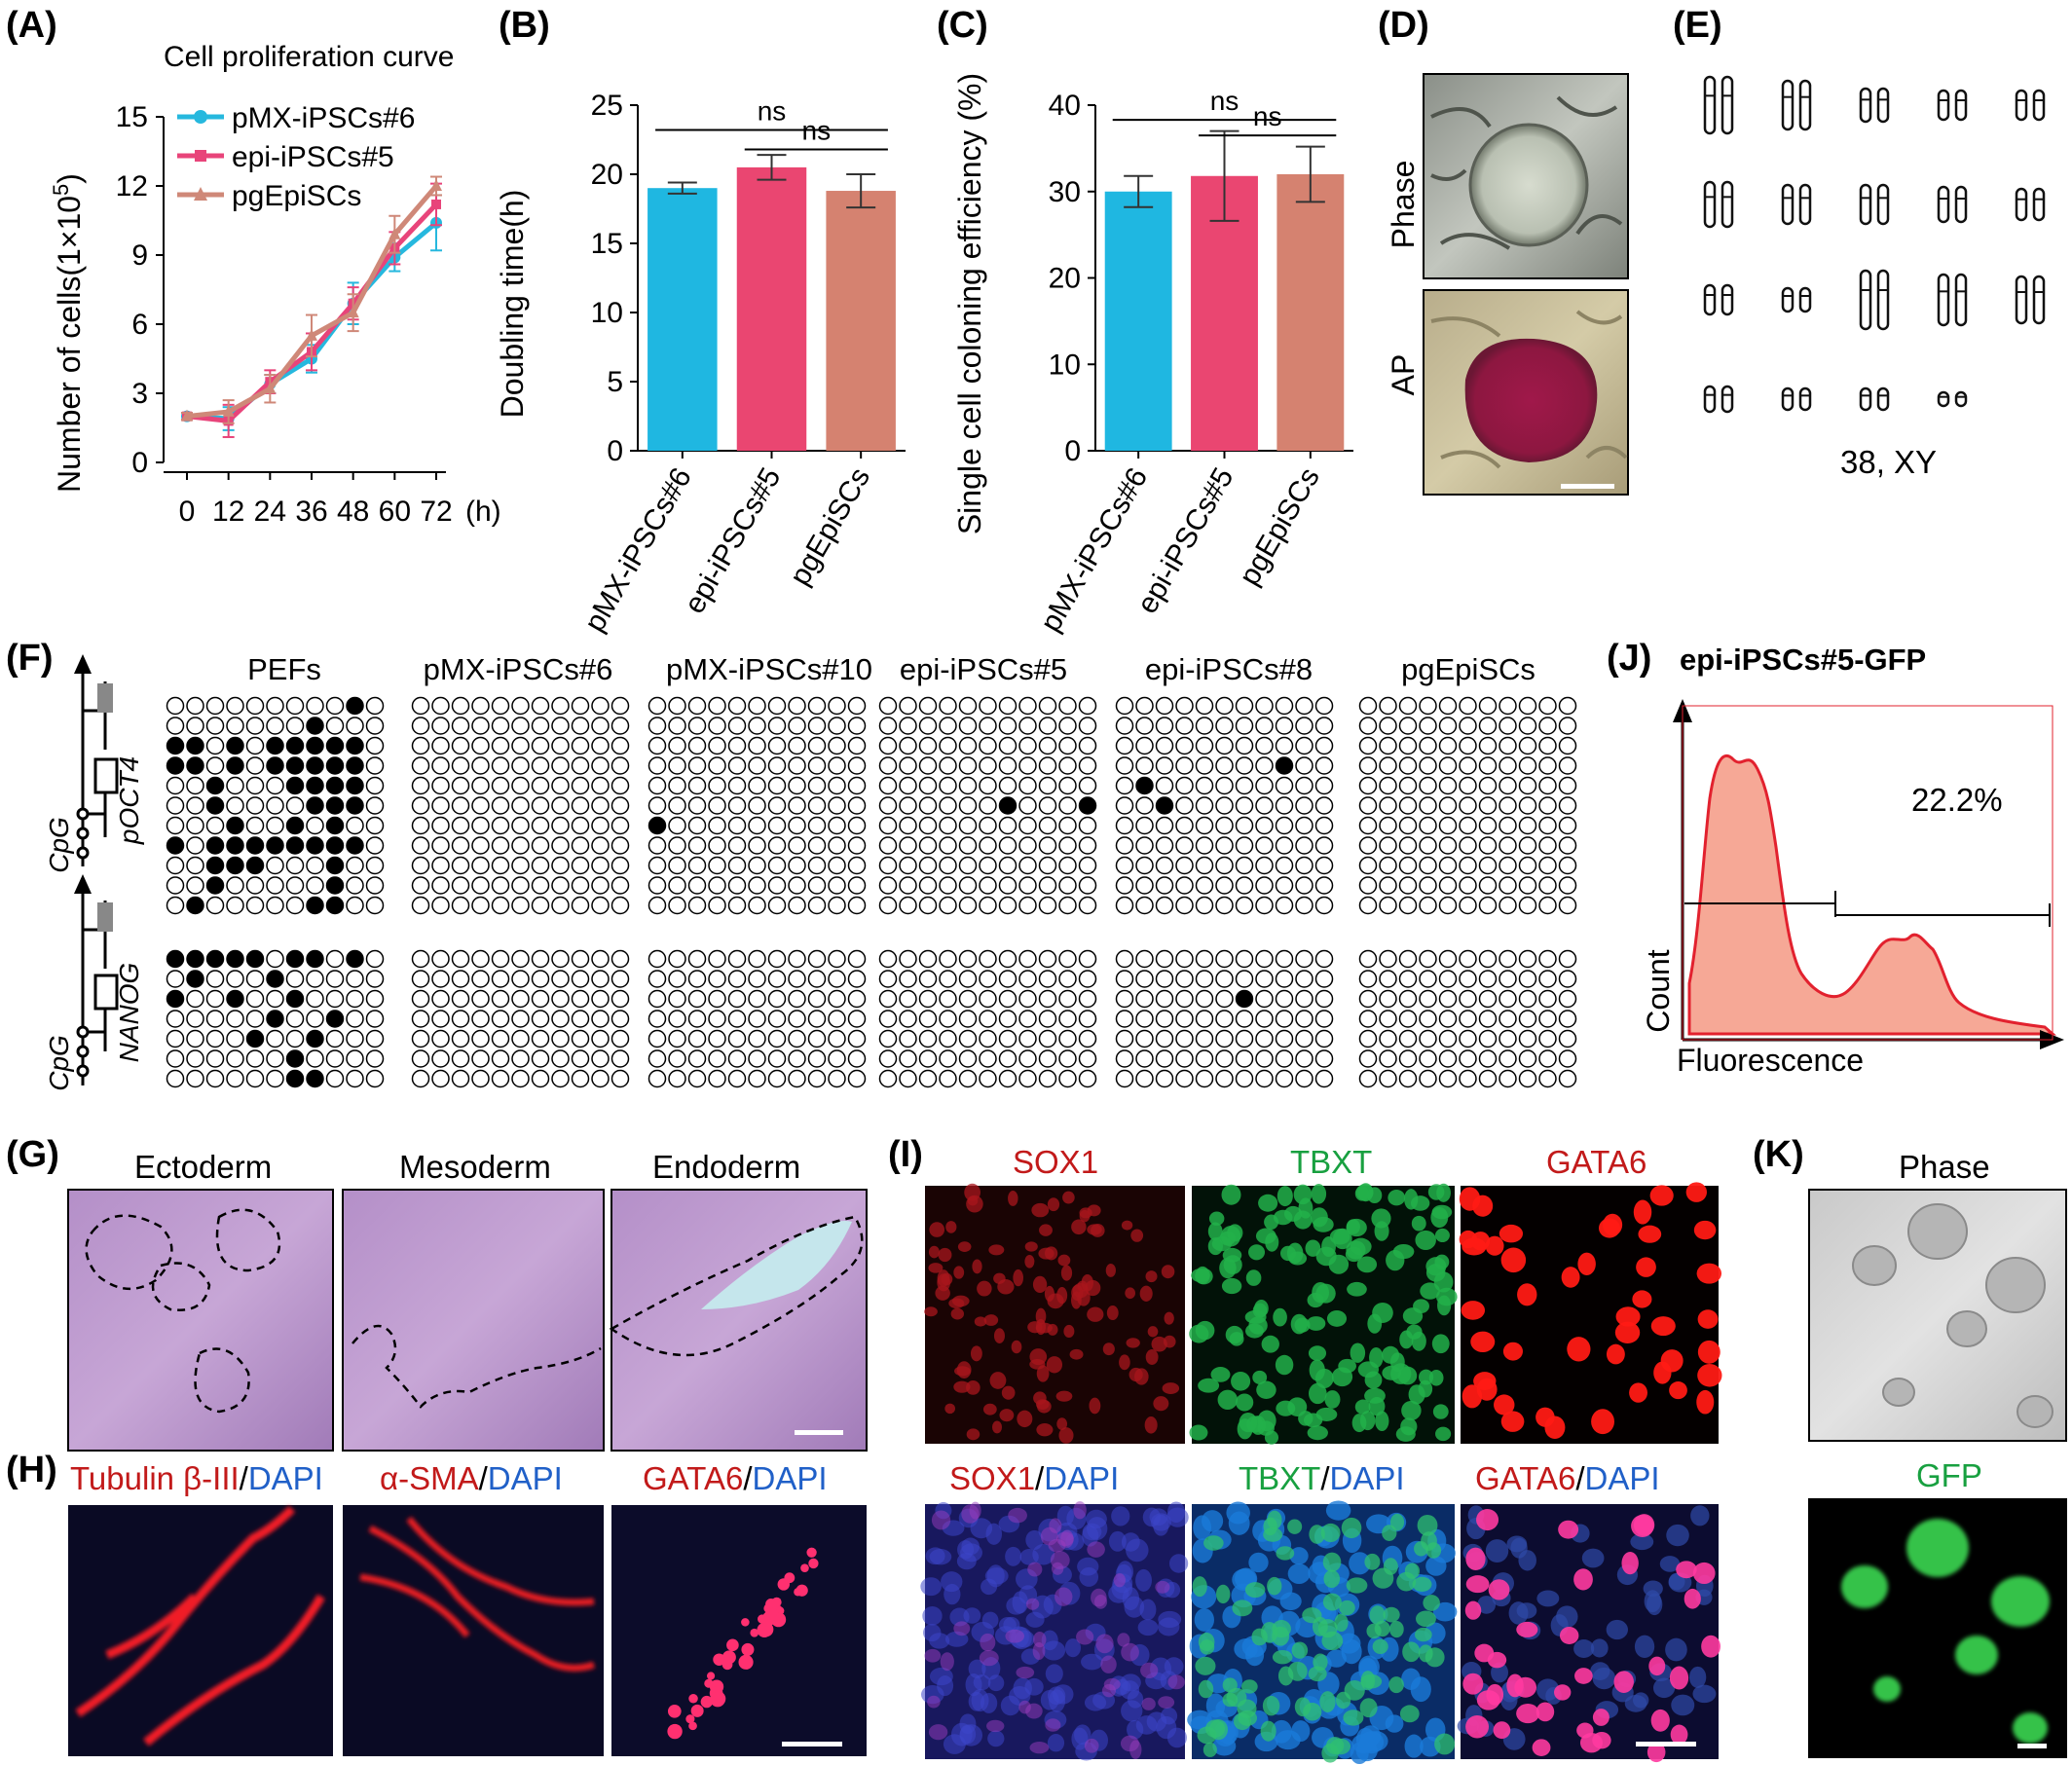  What do you see at coordinates (139, 463) in the screenshot?
I see `y-tick-label: 0` at bounding box center [139, 463].